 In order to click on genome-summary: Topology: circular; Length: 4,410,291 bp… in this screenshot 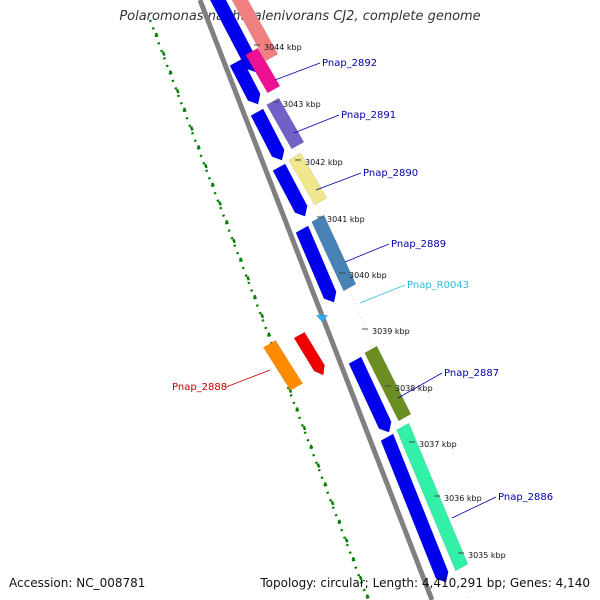, I will do `click(425, 583)`.